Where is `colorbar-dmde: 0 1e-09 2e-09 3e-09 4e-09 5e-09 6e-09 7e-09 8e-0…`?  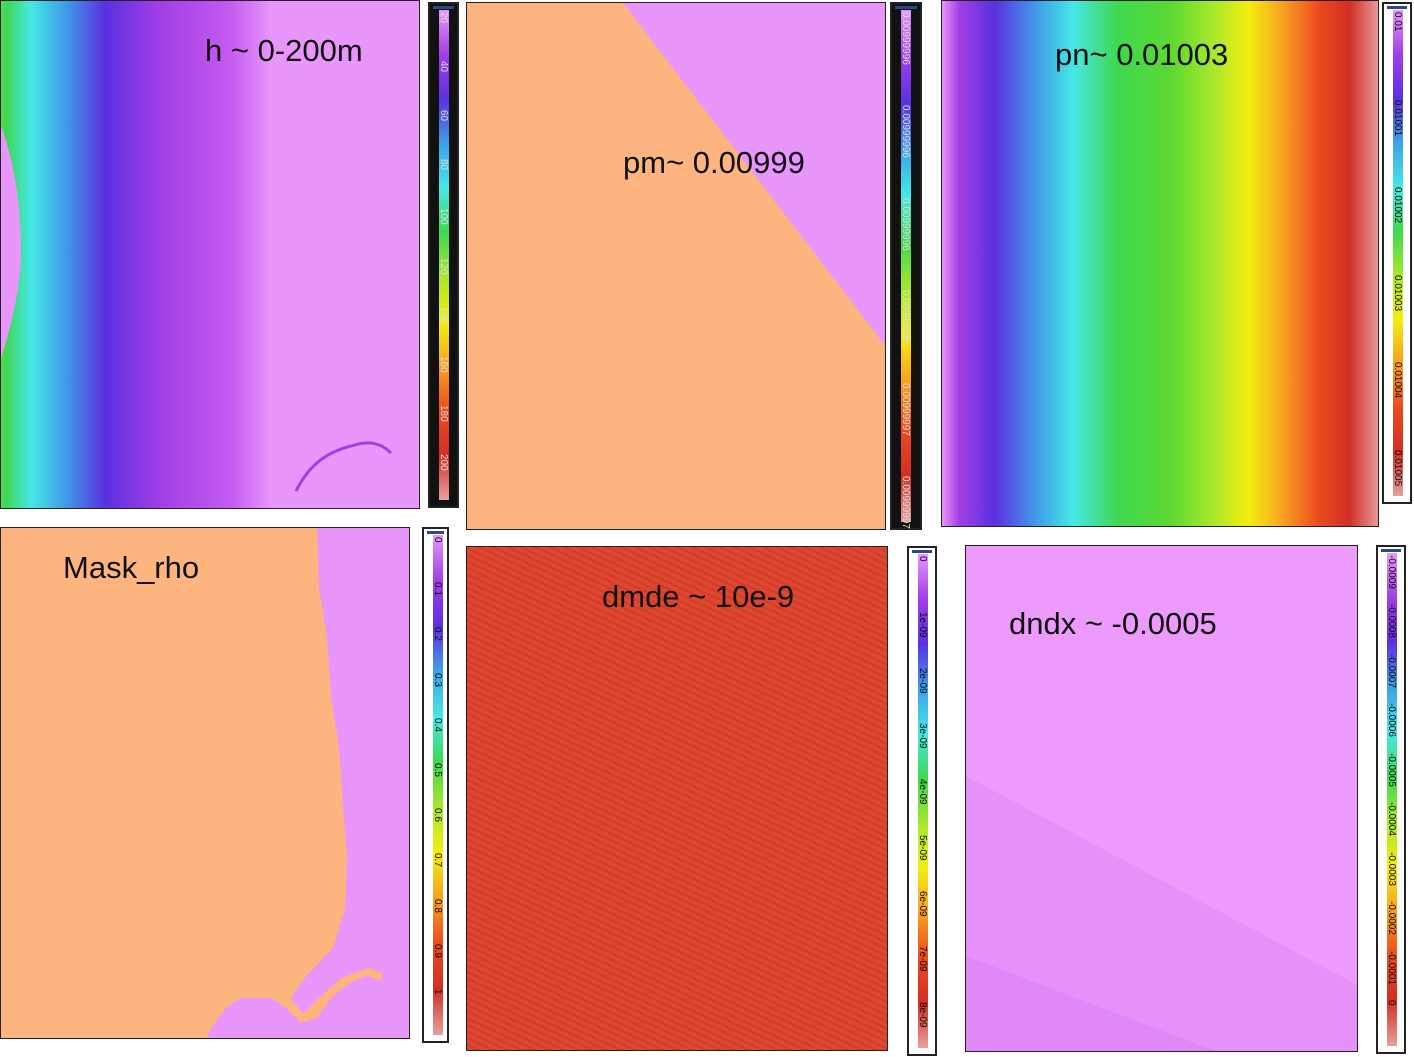 colorbar-dmde: 0 1e-09 2e-09 3e-09 4e-09 5e-09 6e-09 7e-09 8e-0… is located at coordinates (922, 801).